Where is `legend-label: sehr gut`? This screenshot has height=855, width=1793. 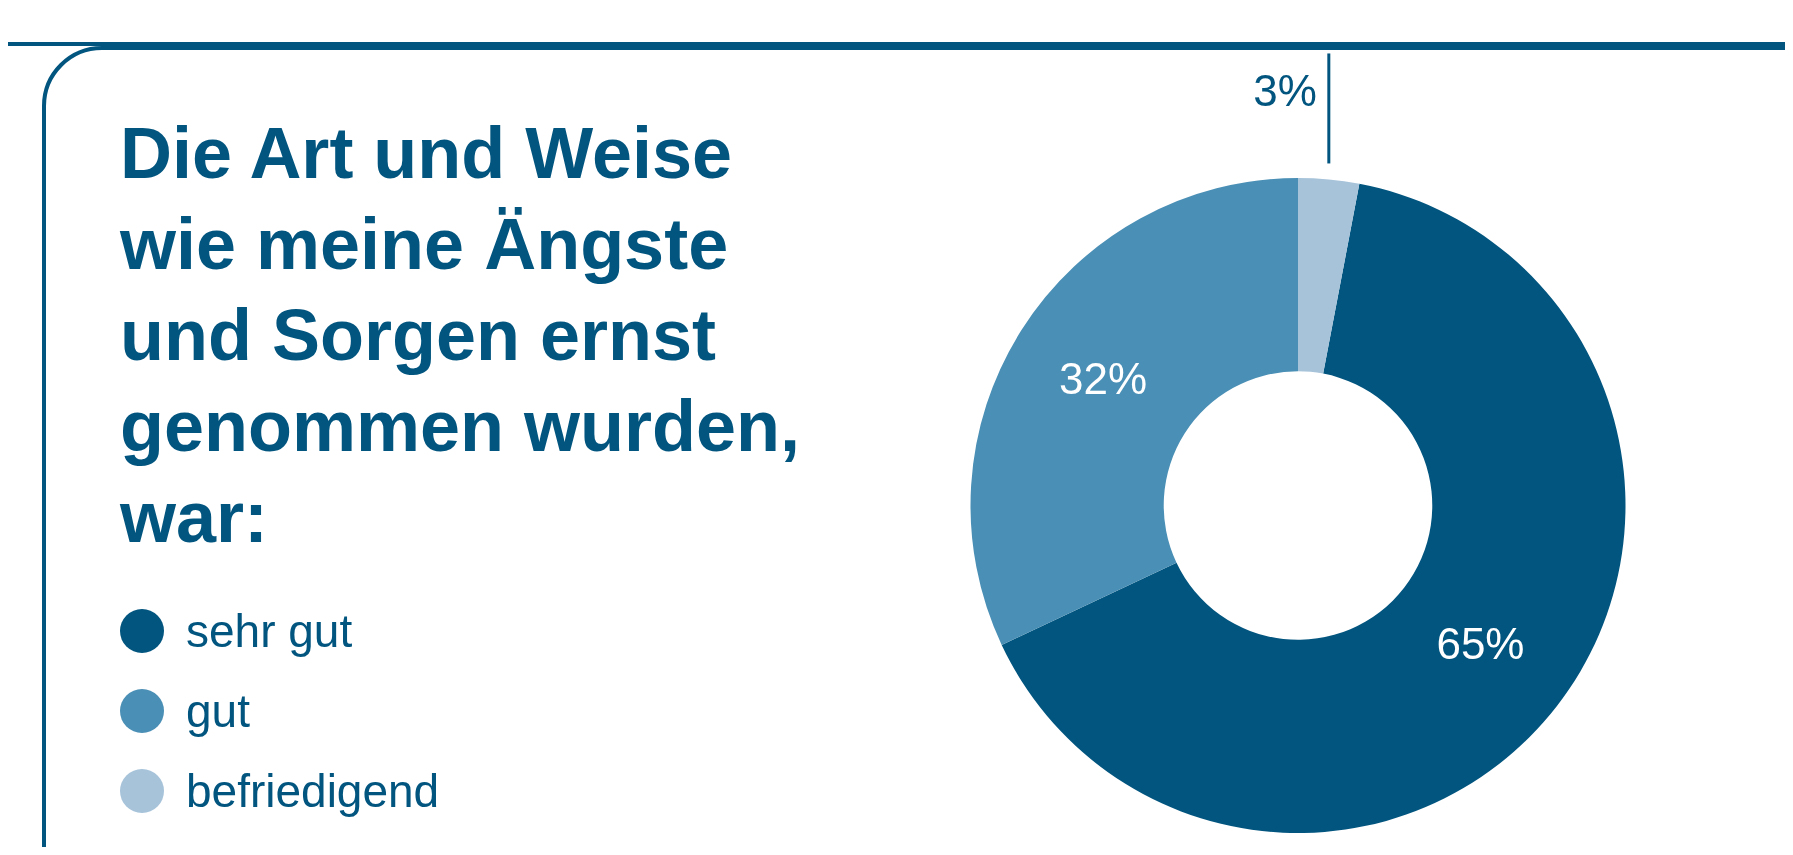 legend-label: sehr gut is located at coordinates (269, 631).